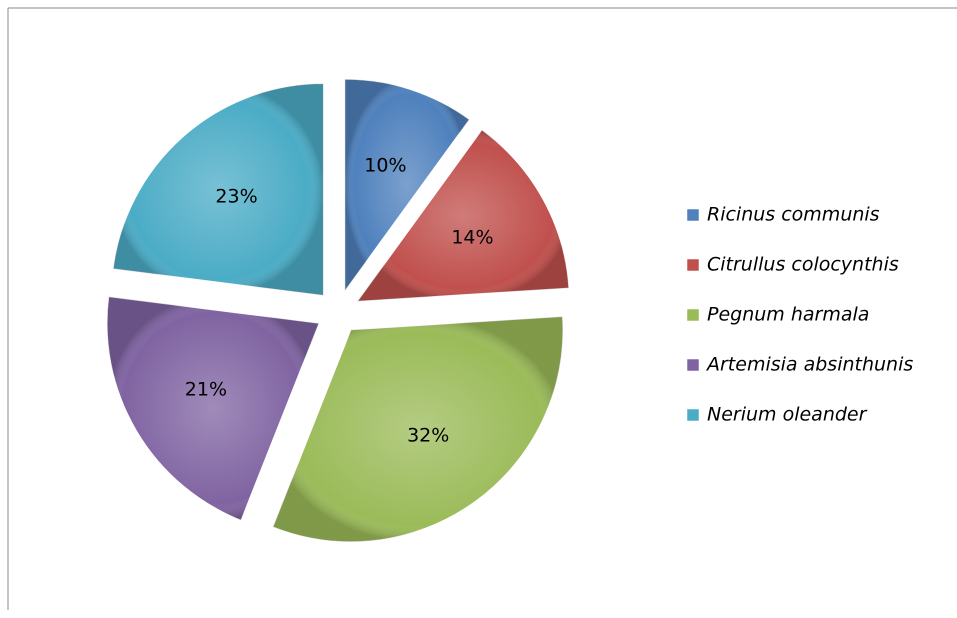  Describe the element at coordinates (385, 166) in the screenshot. I see `data-label: 10%` at that location.